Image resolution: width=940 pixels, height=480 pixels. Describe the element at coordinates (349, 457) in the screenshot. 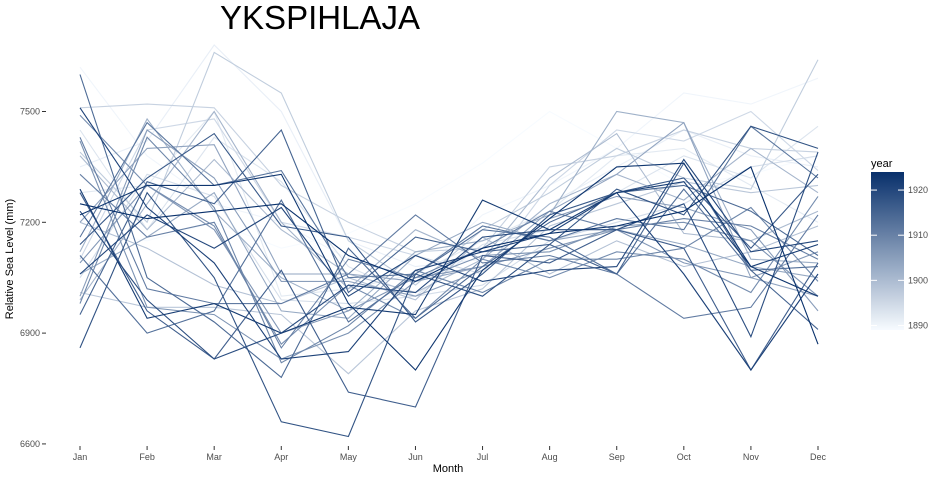

I see `x-tick-label: May` at that location.